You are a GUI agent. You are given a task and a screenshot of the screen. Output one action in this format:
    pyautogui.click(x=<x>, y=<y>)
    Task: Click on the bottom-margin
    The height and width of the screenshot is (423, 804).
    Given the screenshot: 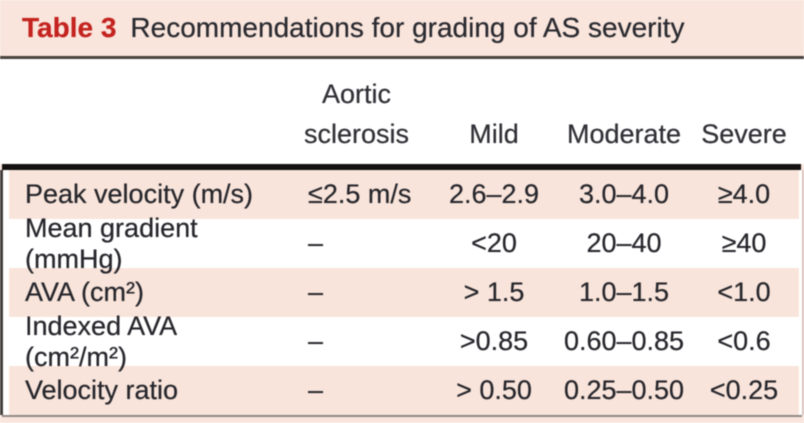 What is the action you would take?
    pyautogui.click(x=402, y=419)
    